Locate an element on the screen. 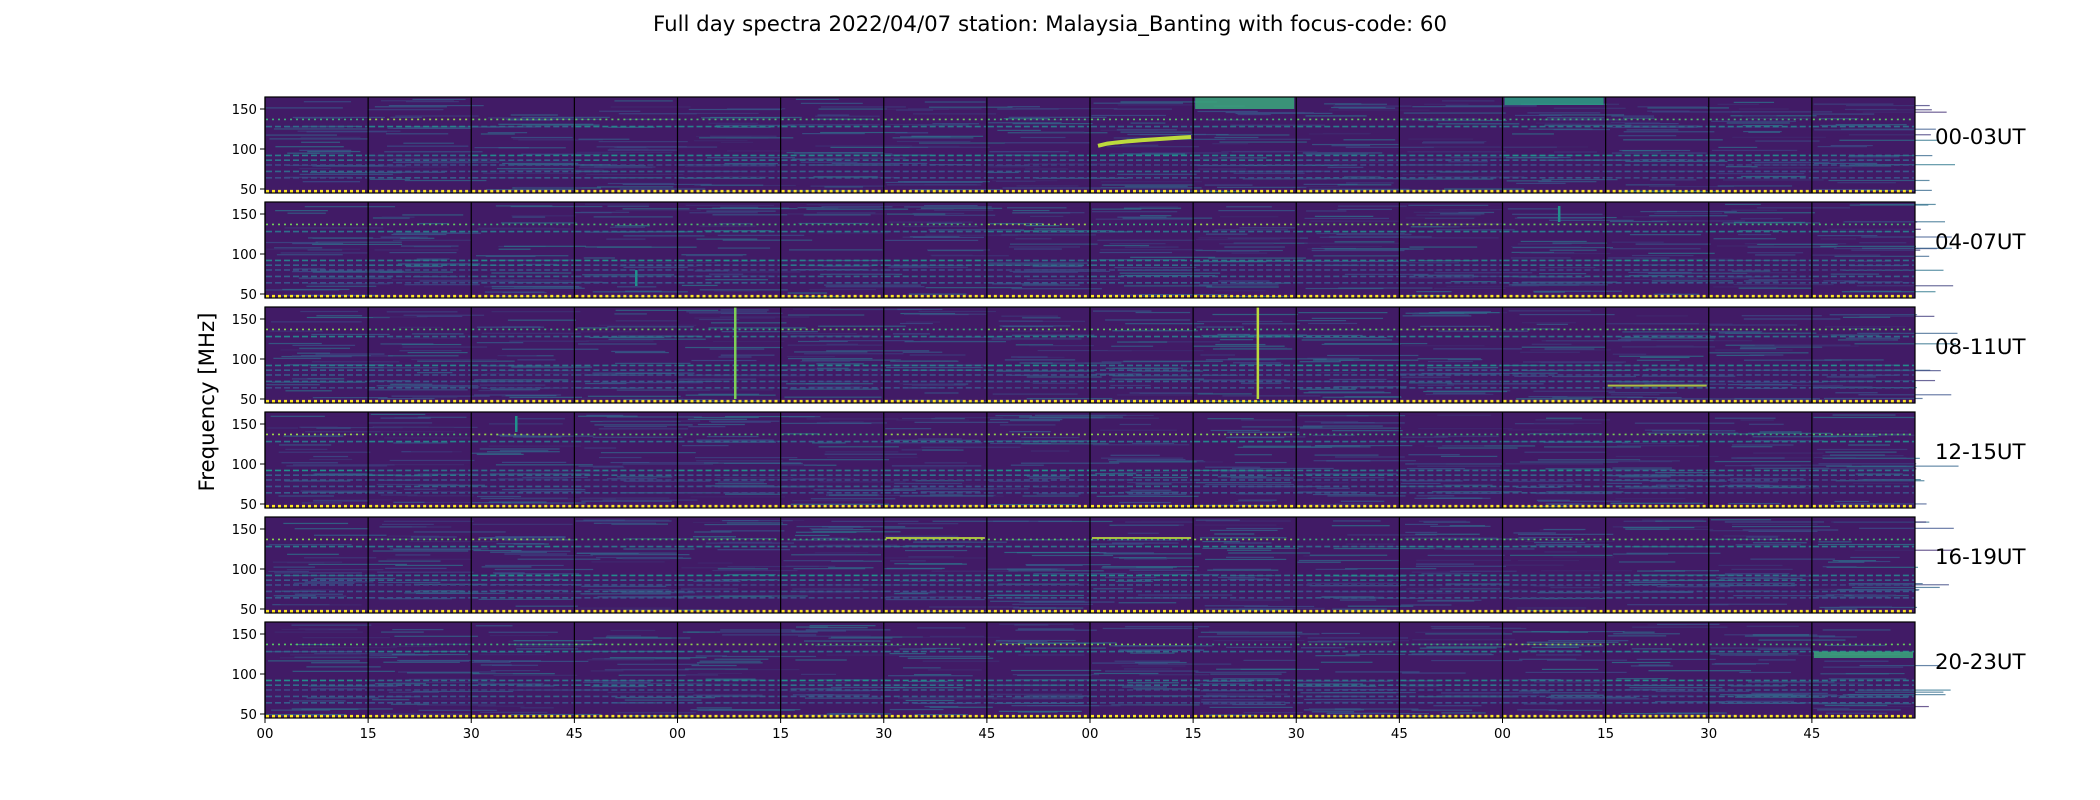 Image resolution: width=2100 pixels, height=800 pixels. y-axis-label: Frequency [MHz] is located at coordinates (207, 402).